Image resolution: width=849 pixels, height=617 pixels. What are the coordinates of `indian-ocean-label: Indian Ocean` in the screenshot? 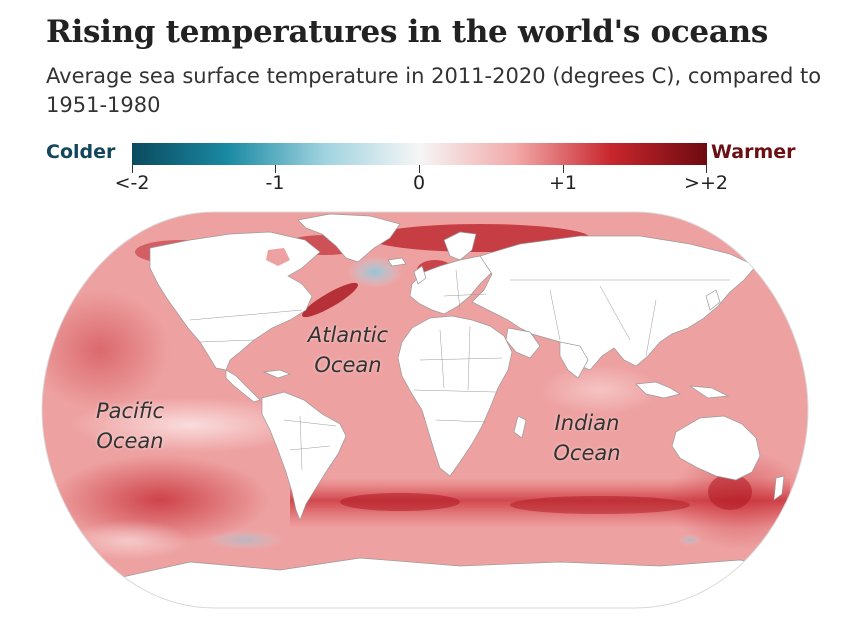 It's located at (587, 438).